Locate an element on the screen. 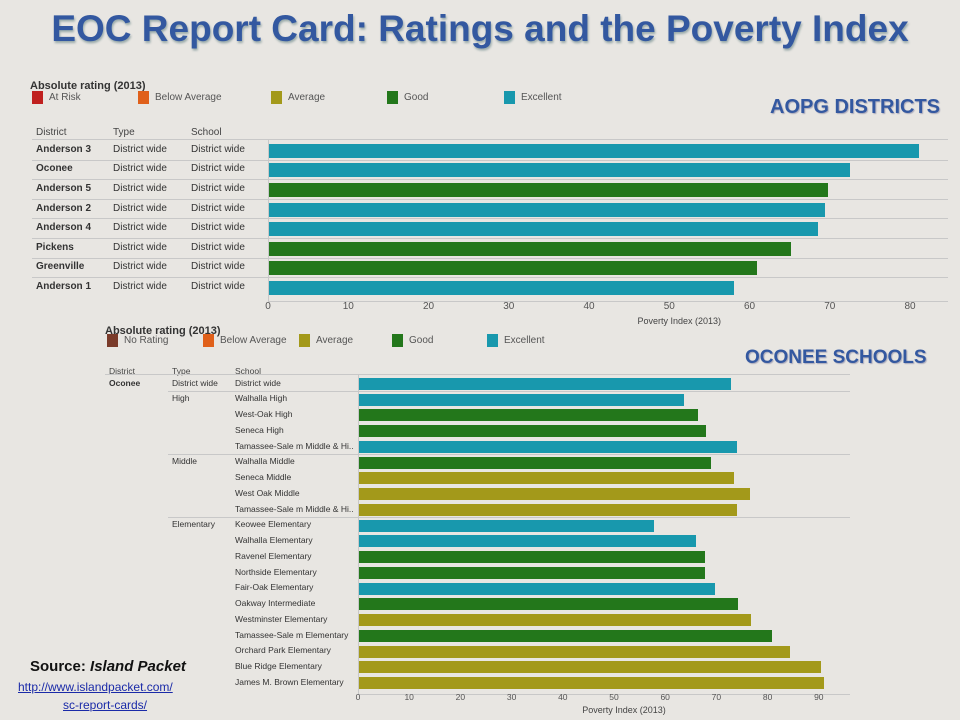 The height and width of the screenshot is (720, 960). row-school: Westminster Elementary is located at coordinates (281, 618).